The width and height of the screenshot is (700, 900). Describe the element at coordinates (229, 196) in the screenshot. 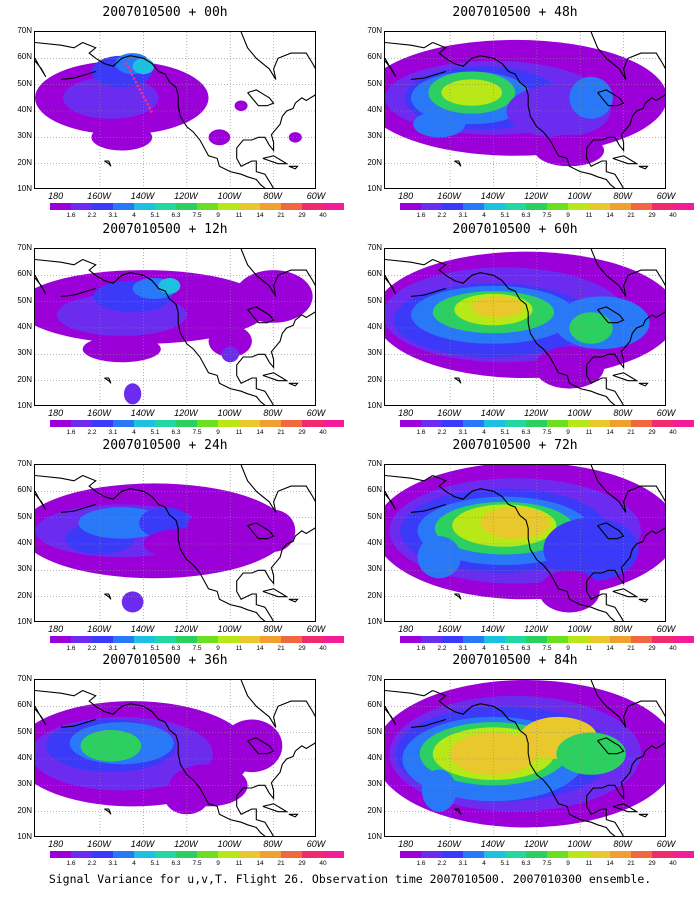

I see `lon-tick-label: 100W` at that location.